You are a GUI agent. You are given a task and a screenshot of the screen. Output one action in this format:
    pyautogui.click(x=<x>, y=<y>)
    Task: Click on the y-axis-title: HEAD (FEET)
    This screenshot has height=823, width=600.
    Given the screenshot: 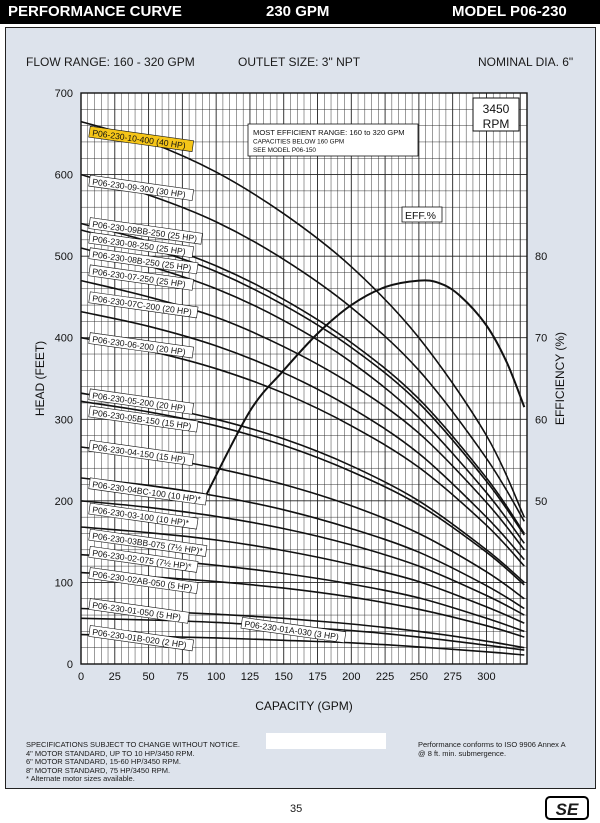 What is the action you would take?
    pyautogui.click(x=40, y=378)
    